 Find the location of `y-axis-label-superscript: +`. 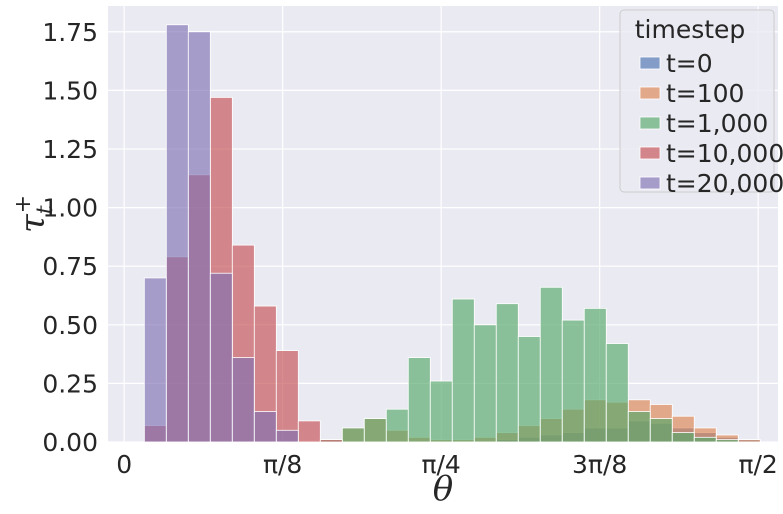

y-axis-label-superscript: + is located at coordinates (23, 204).